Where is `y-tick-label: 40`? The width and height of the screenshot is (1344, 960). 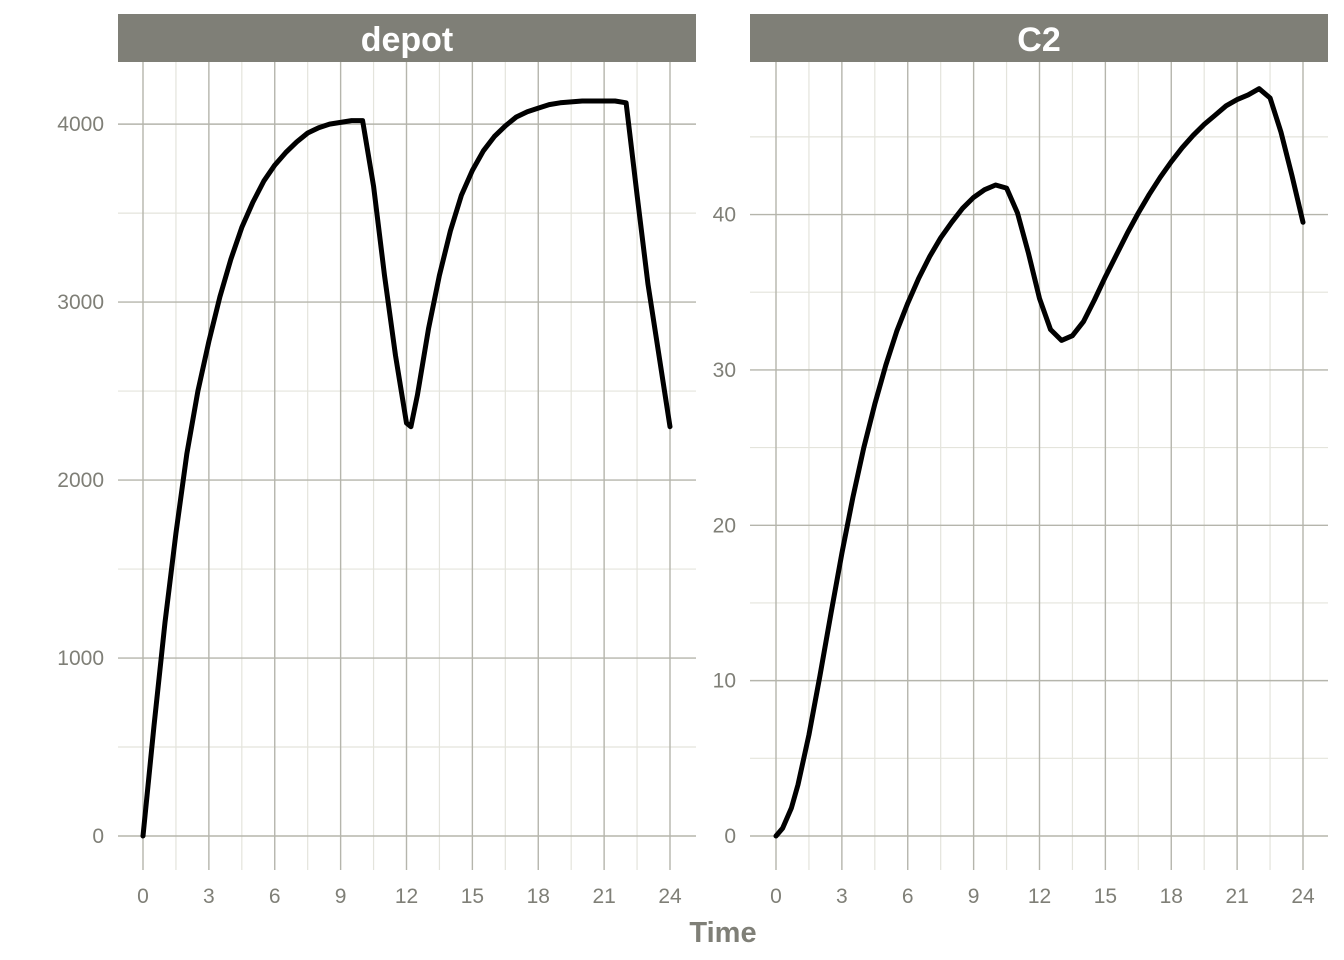
y-tick-label: 40 is located at coordinates (724, 215).